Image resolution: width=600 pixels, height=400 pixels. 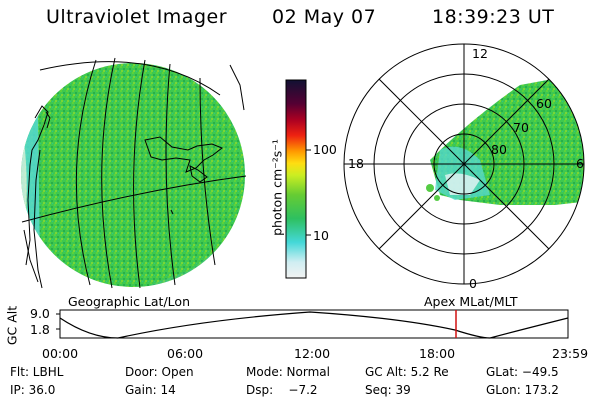 What do you see at coordinates (312, 324) in the screenshot?
I see `altitude-plot` at bounding box center [312, 324].